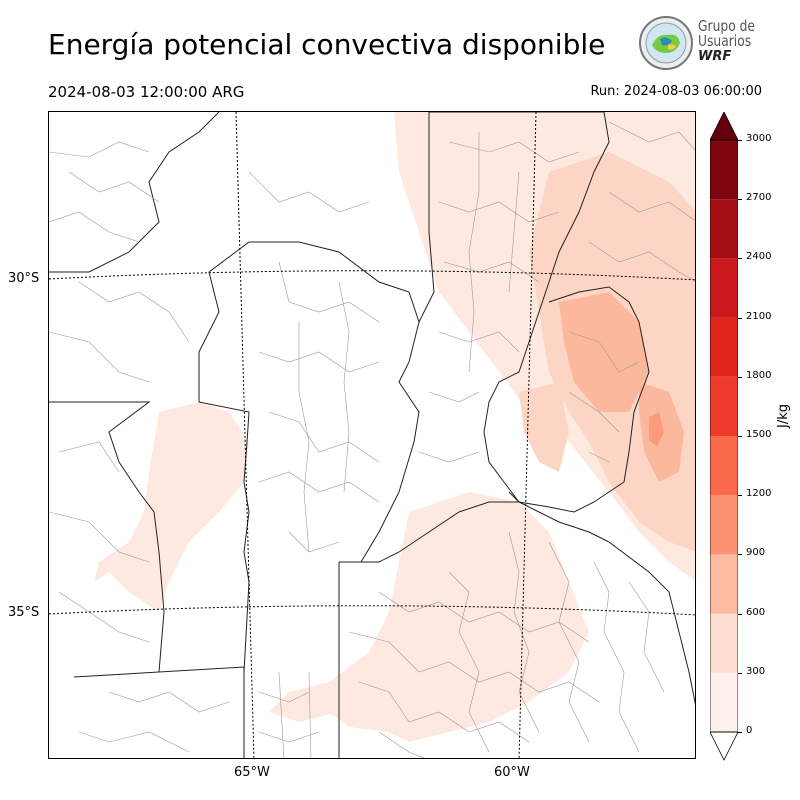 This screenshot has width=800, height=800. What do you see at coordinates (372, 275) in the screenshot?
I see `lat-30S` at bounding box center [372, 275].